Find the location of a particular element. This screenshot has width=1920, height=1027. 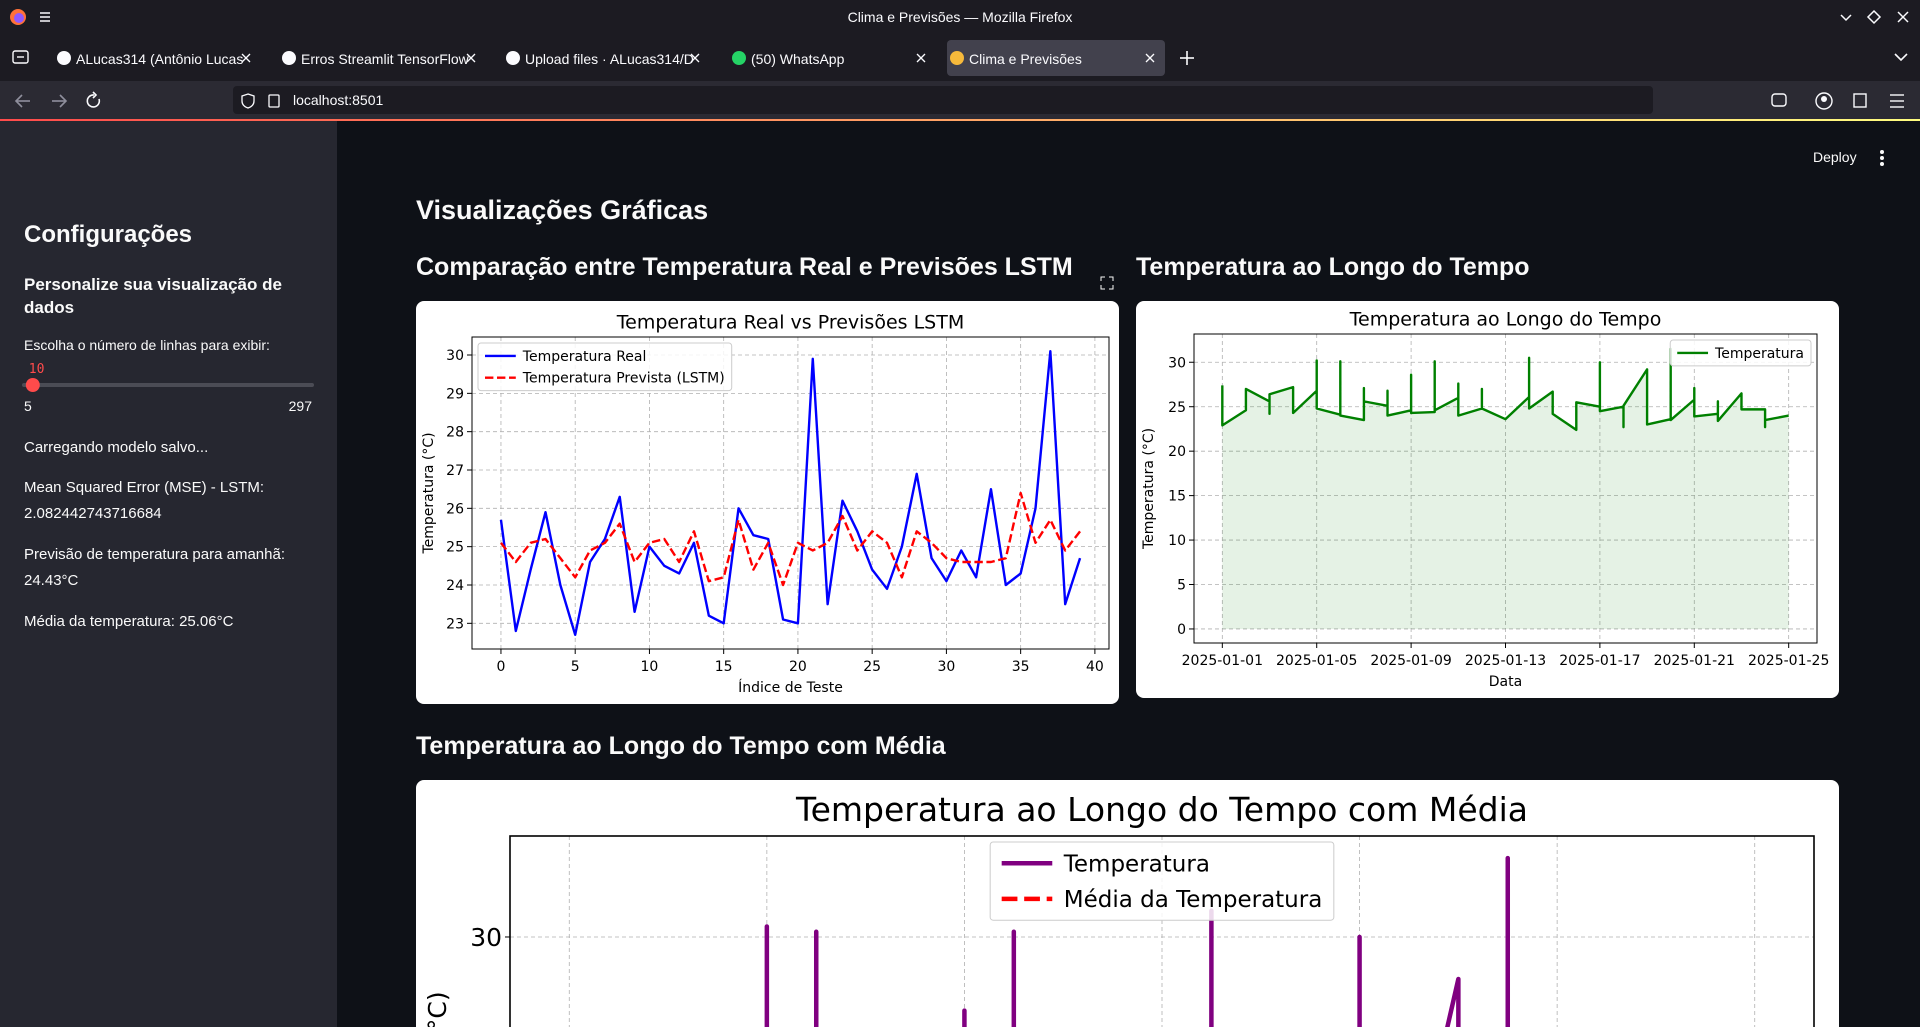

tab-overview-icon is located at coordinates (21, 57).